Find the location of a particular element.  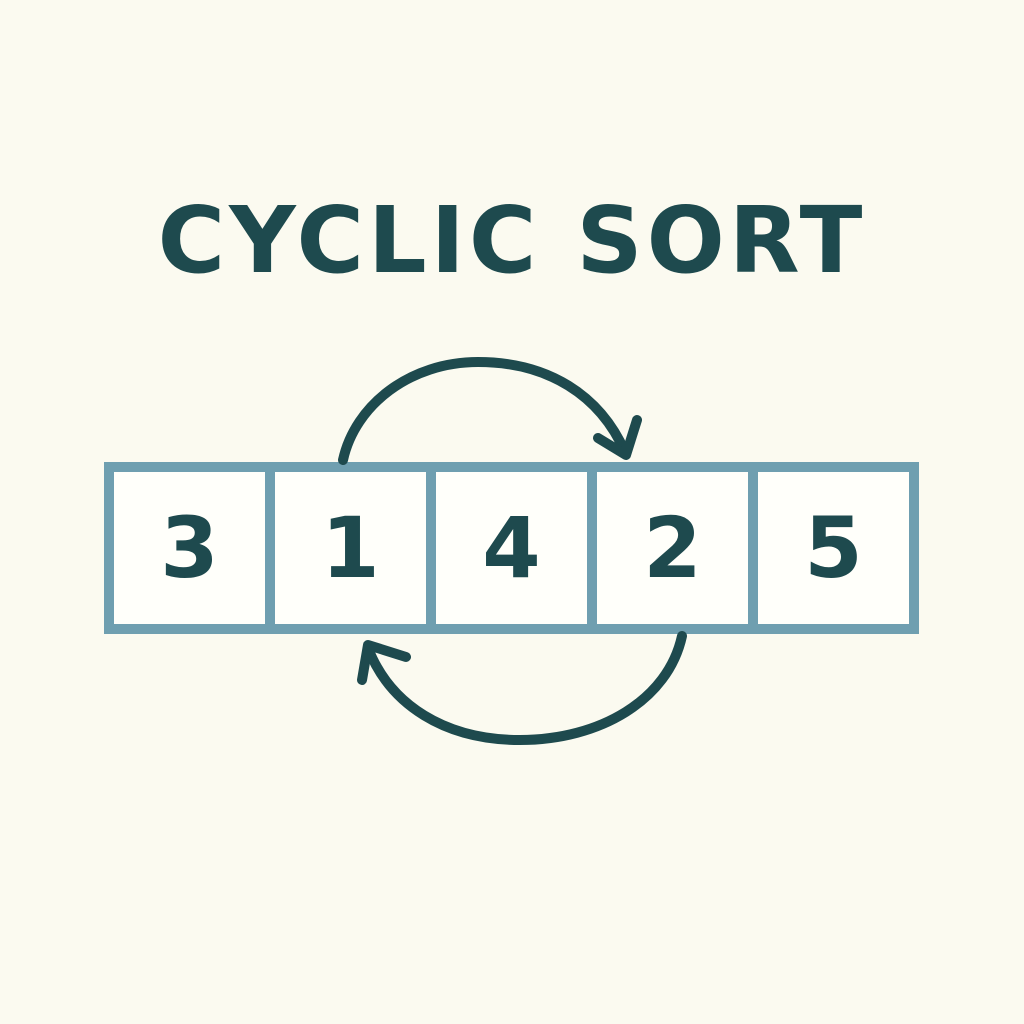

diagram-title: CYCLIC SORT is located at coordinates (512, 240).